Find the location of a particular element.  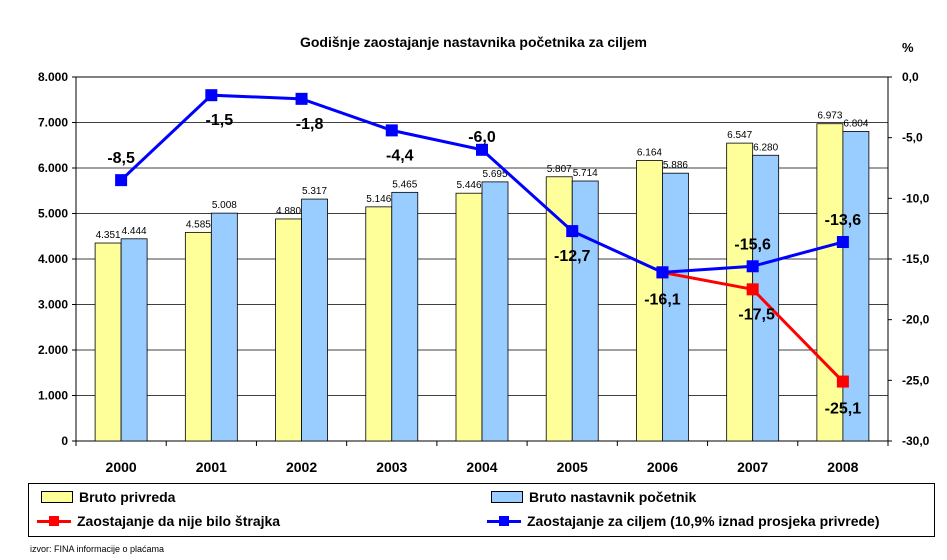

line-data-label: -4,4 is located at coordinates (400, 155).